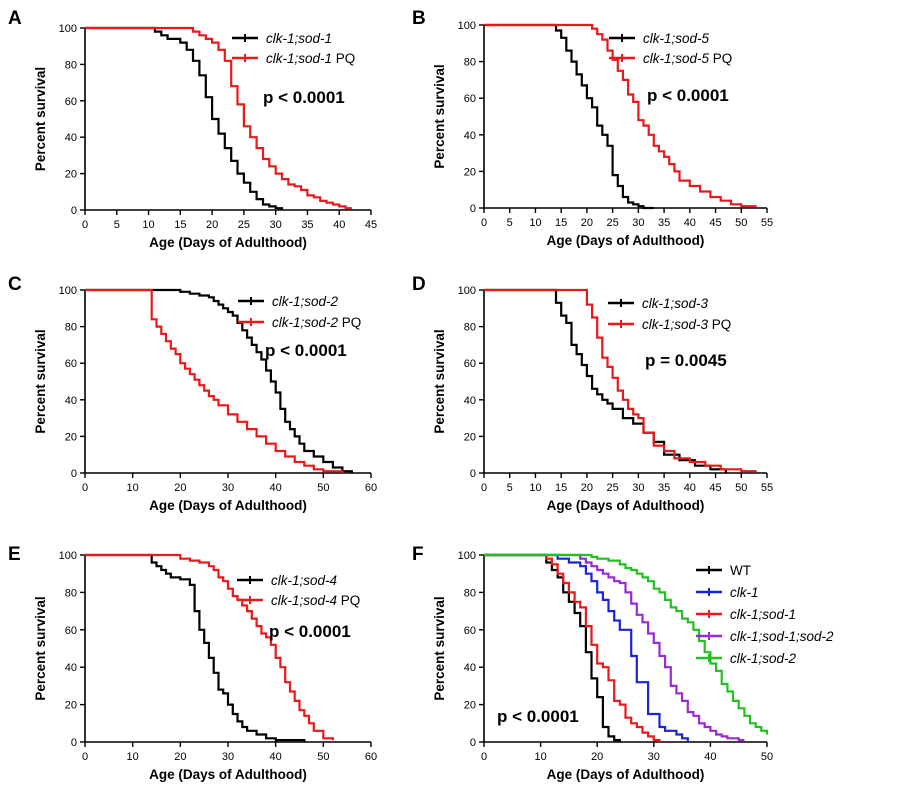 This screenshot has height=800, width=900. I want to click on legend-label: WT, so click(740, 570).